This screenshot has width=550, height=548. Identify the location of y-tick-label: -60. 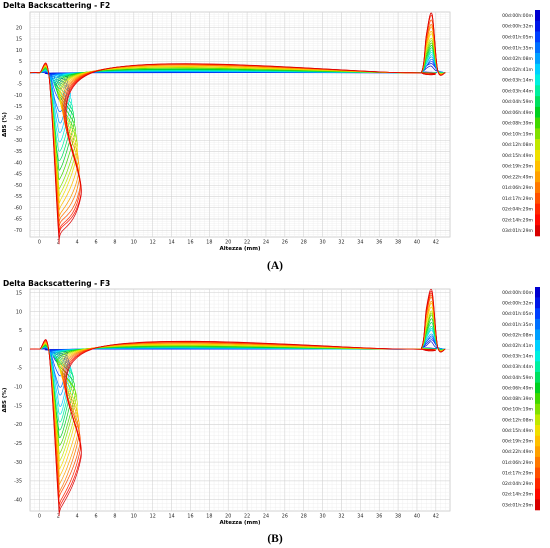
(18, 208).